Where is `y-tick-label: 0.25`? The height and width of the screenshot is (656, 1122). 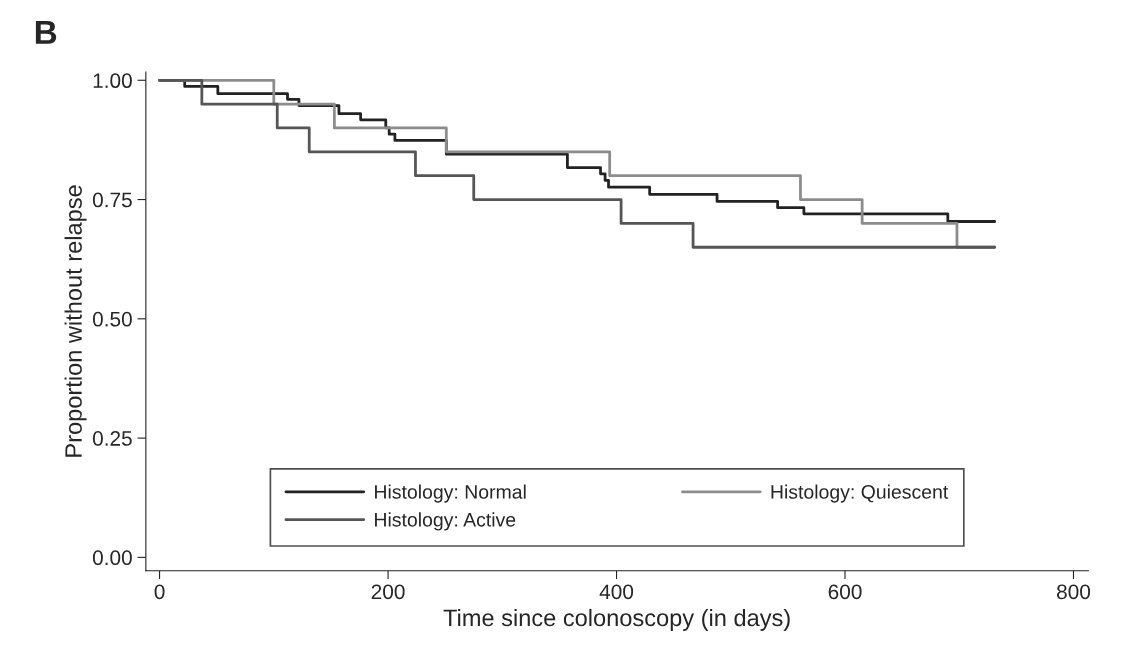 y-tick-label: 0.25 is located at coordinates (112, 438).